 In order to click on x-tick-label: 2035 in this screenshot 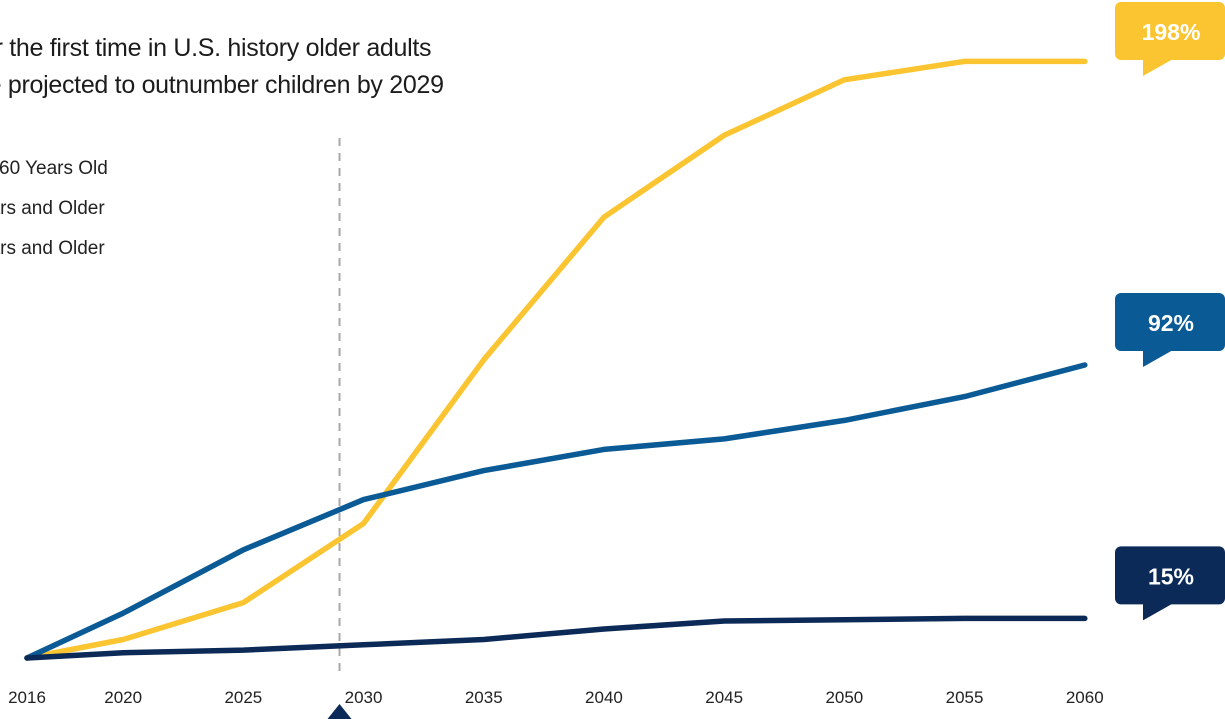, I will do `click(484, 697)`.